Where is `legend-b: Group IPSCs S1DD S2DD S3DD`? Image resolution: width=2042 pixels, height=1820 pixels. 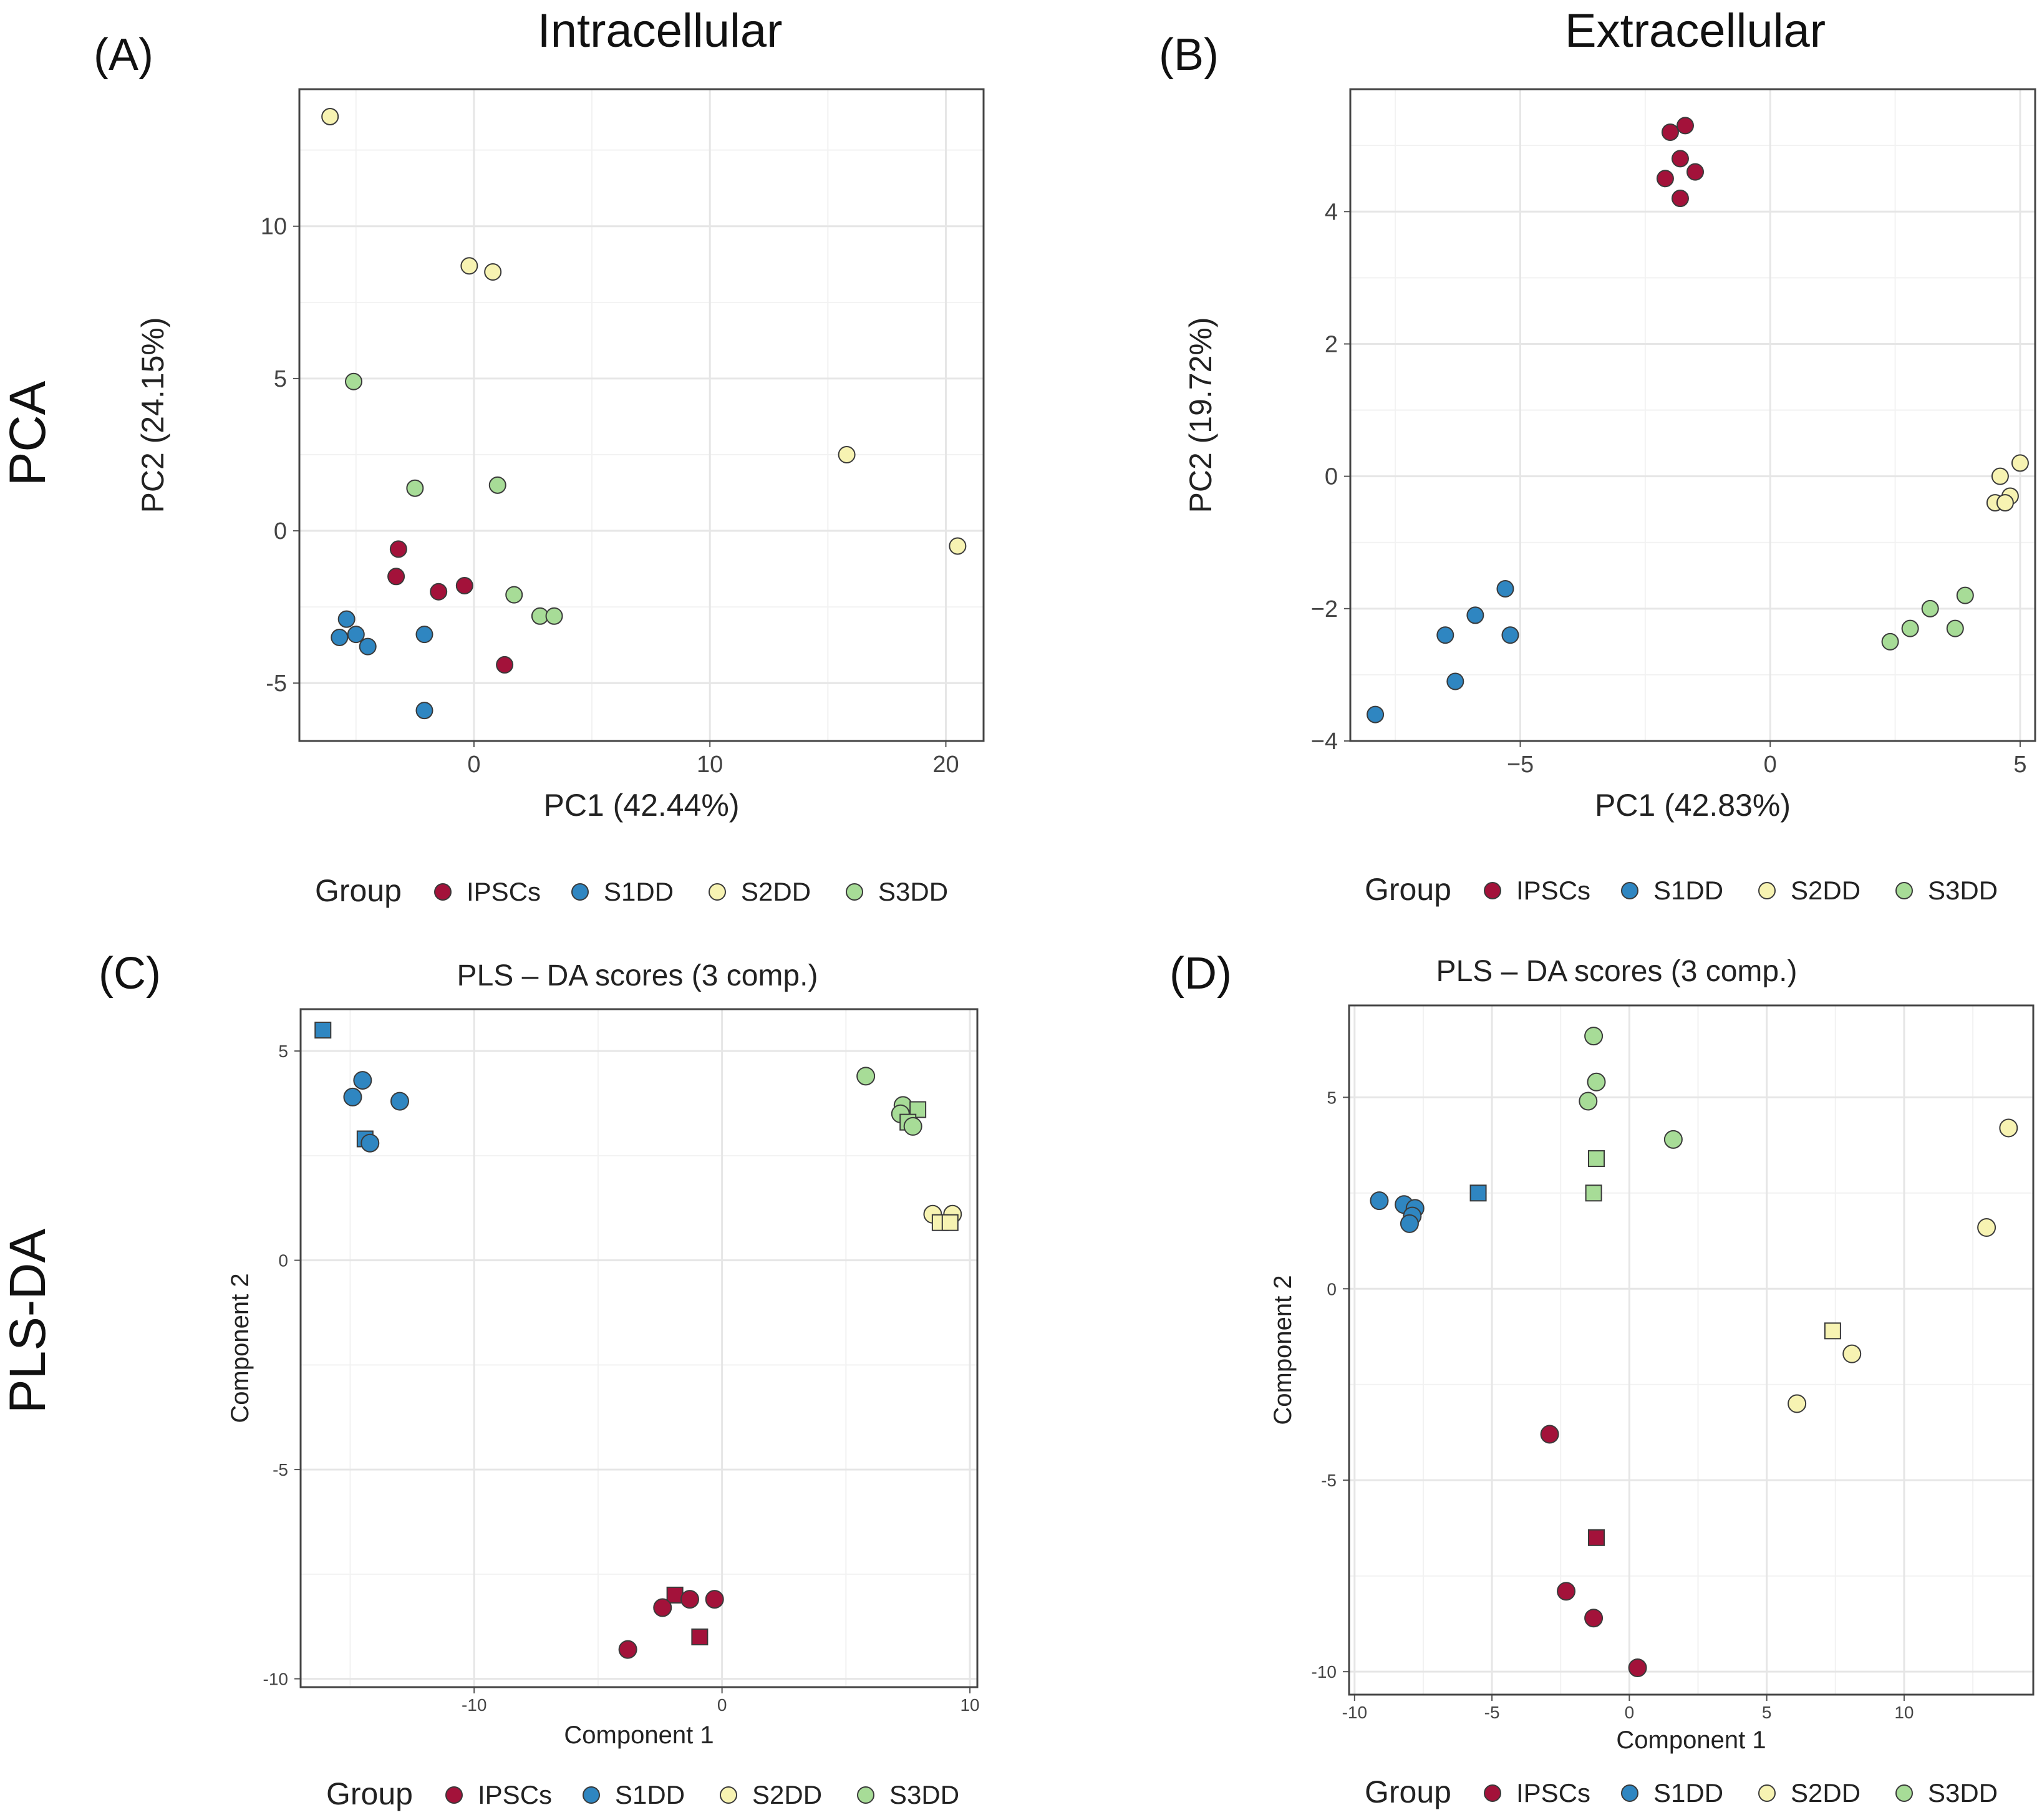 legend-b: Group IPSCs S1DD S2DD S3DD is located at coordinates (1681, 890).